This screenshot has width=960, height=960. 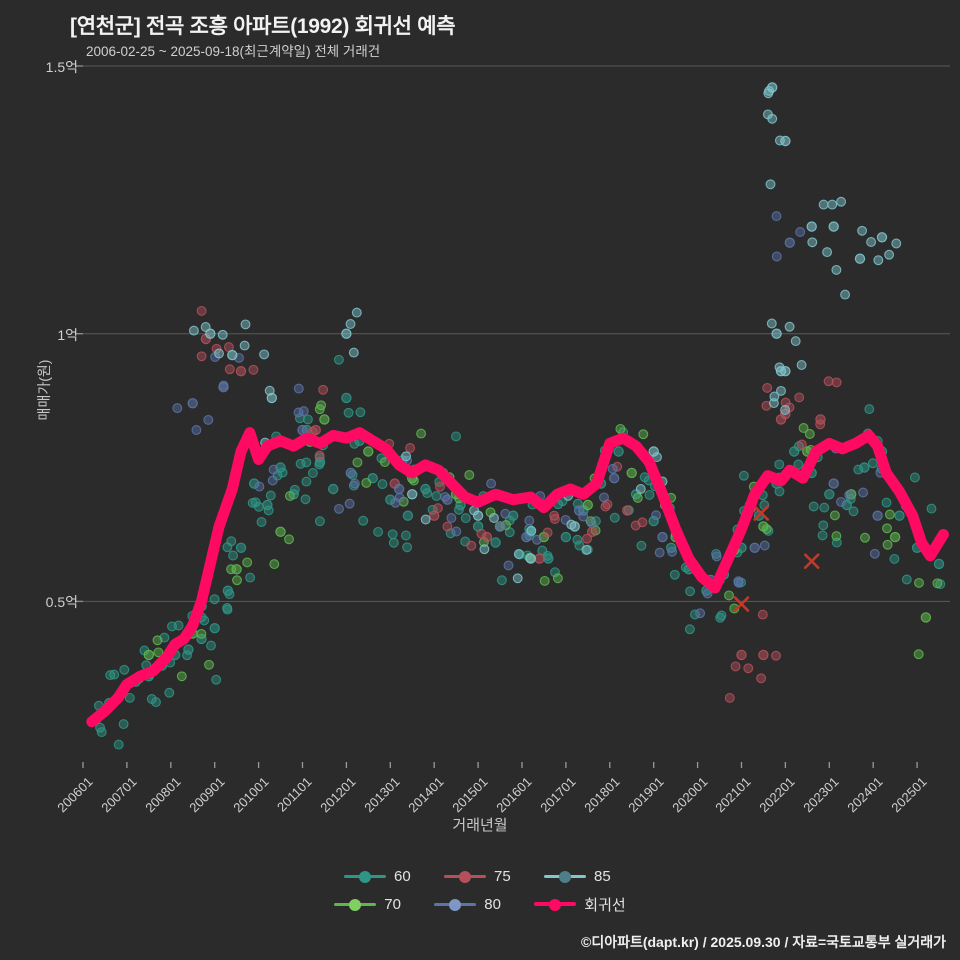 I want to click on legend-item-70: 70, so click(x=370, y=904).